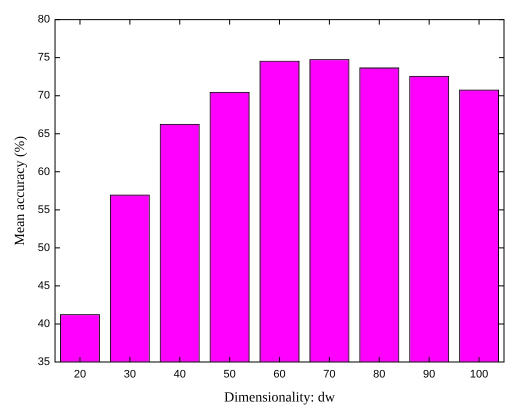 This screenshot has width=518, height=418. I want to click on x-tick-label: 80, so click(379, 374).